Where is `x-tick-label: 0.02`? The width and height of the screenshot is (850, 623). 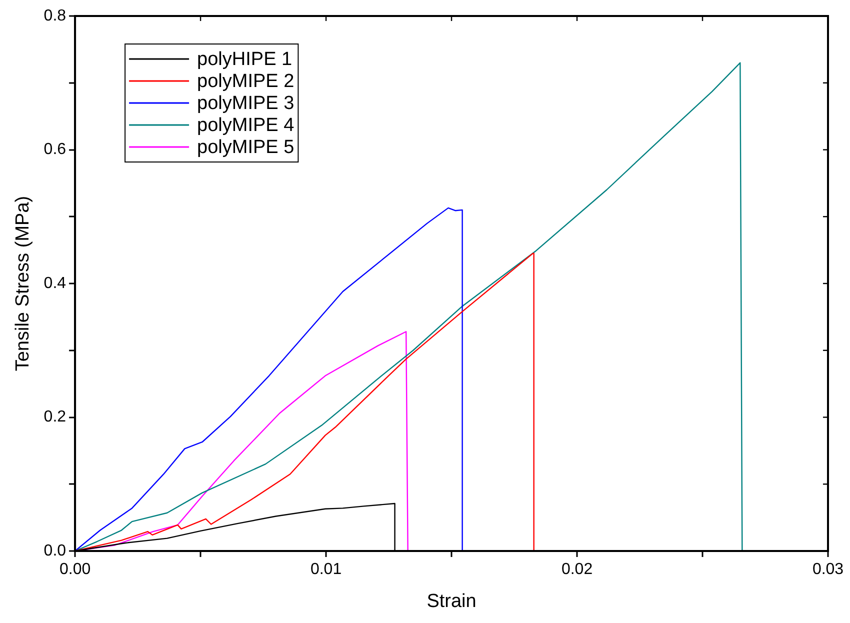 x-tick-label: 0.02 is located at coordinates (577, 569).